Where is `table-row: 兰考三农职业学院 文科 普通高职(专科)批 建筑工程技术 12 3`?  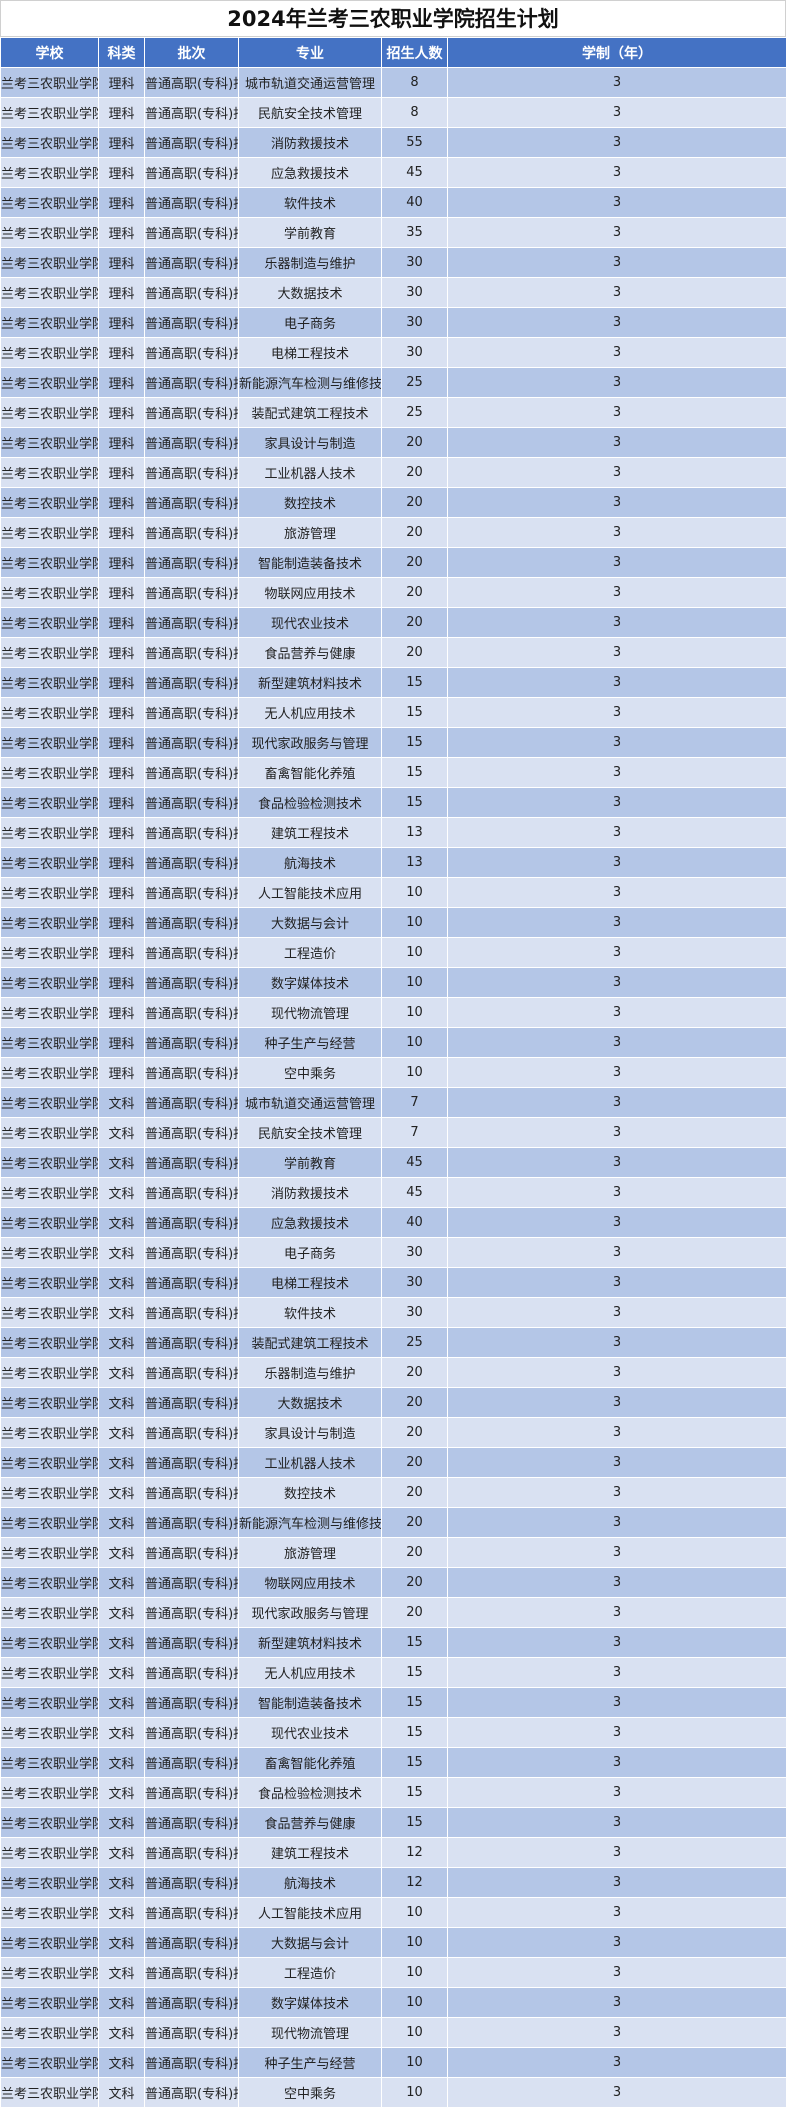
table-row: 兰考三农职业学院 文科 普通高职(专科)批 建筑工程技术 12 3 is located at coordinates (393, 1852).